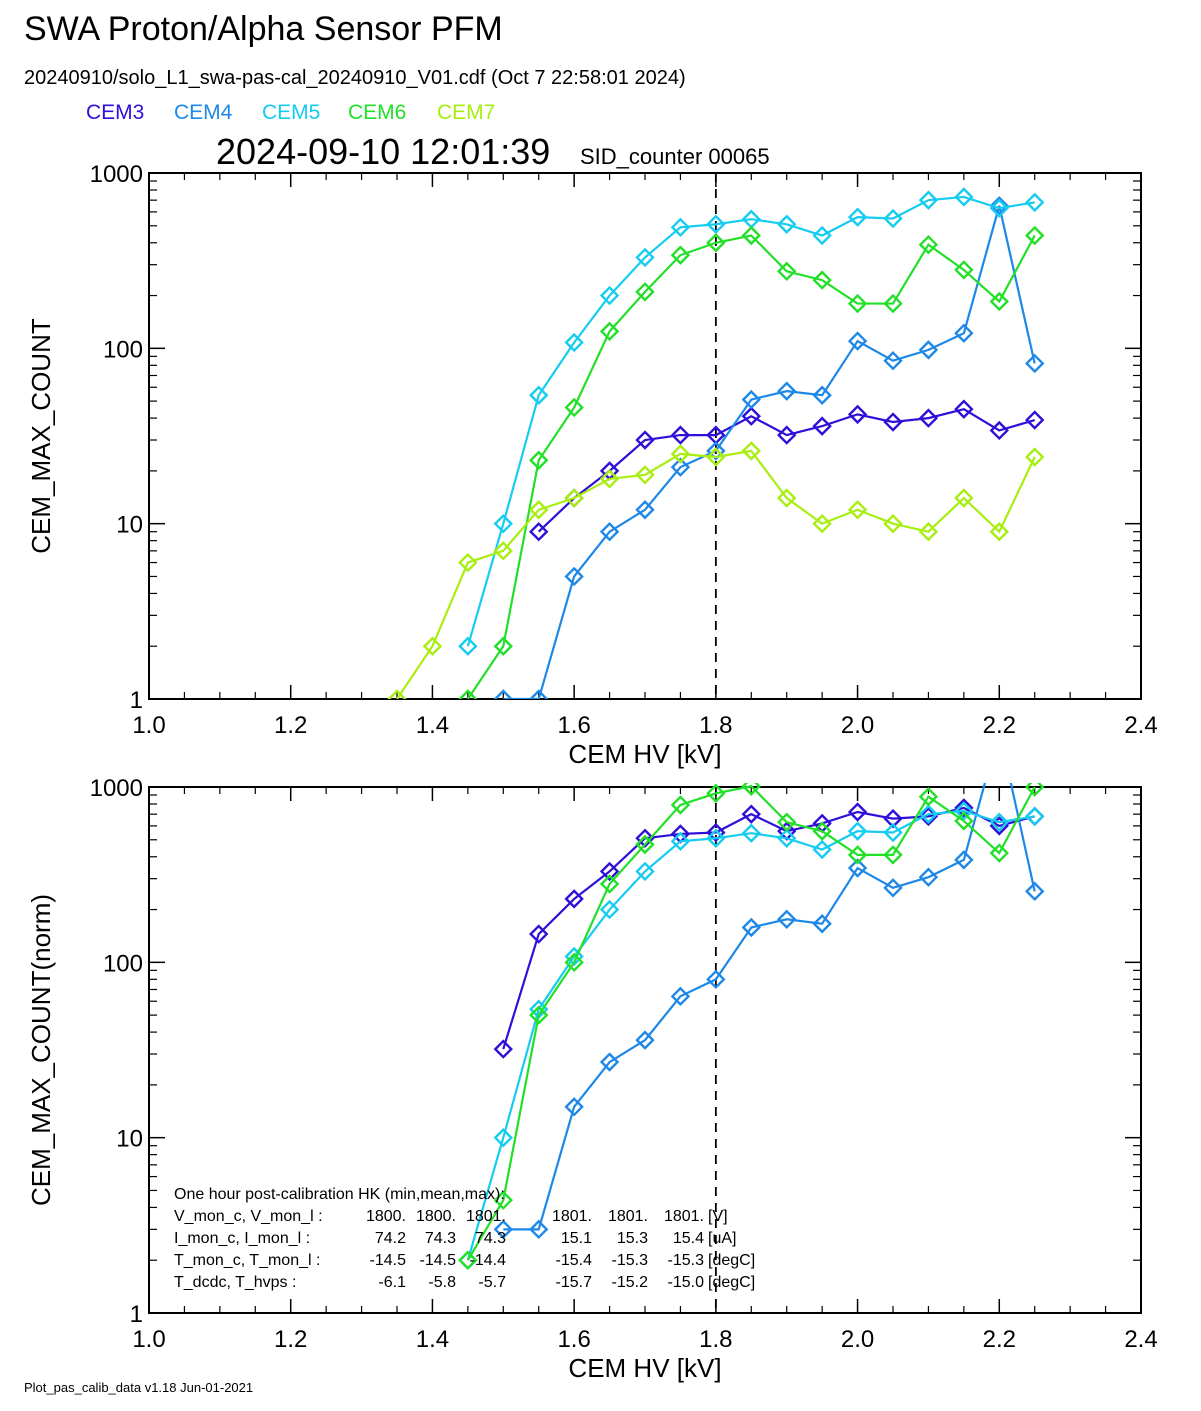 This screenshot has width=1201, height=1411. What do you see at coordinates (857, 1339) in the screenshot?
I see `x-tick-label: 2.0` at bounding box center [857, 1339].